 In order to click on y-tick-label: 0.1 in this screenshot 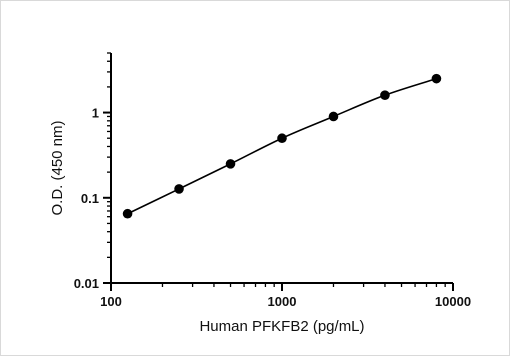, I will do `click(90, 198)`.